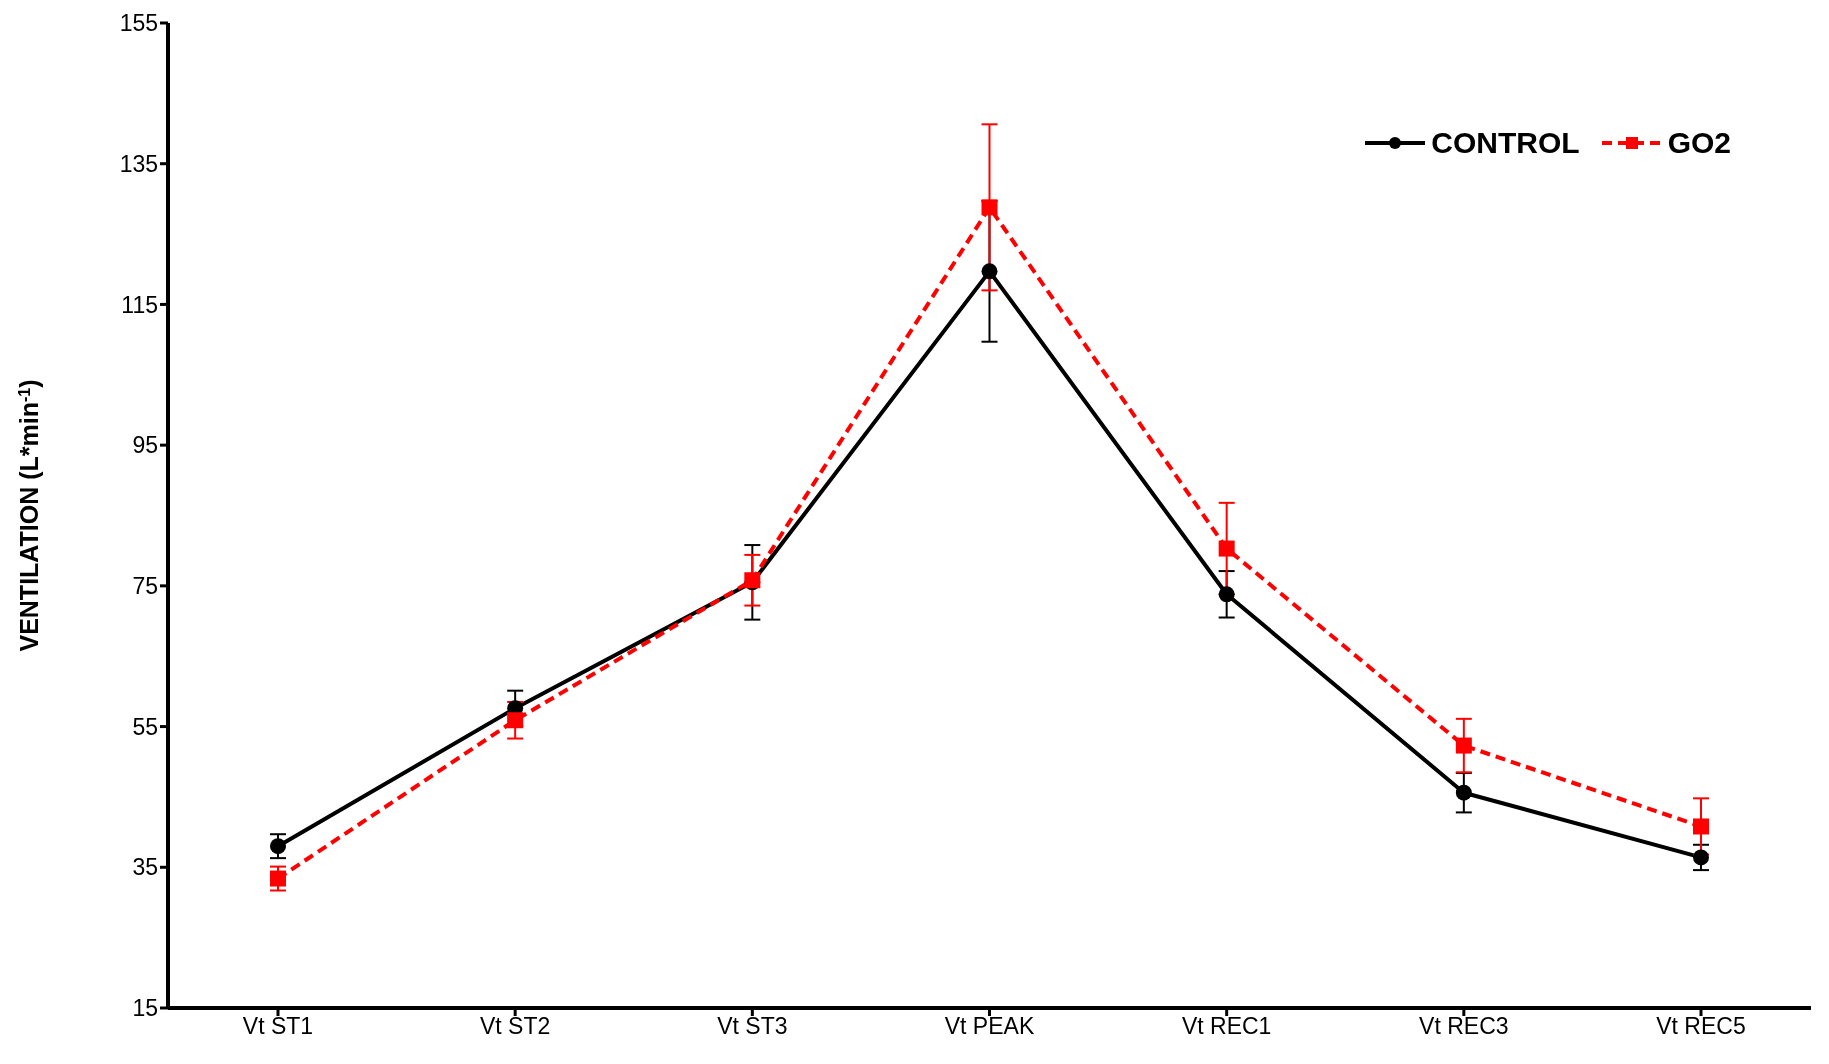  Describe the element at coordinates (145, 586) in the screenshot. I see `y-tick-label: 75` at that location.